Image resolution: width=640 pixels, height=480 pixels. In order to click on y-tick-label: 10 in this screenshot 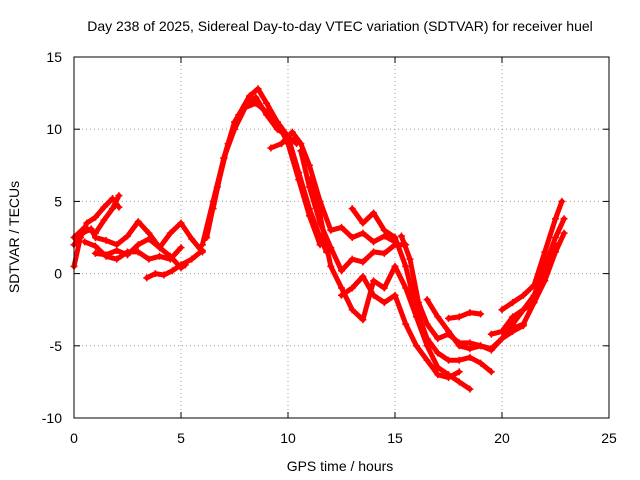, I will do `click(54, 129)`.